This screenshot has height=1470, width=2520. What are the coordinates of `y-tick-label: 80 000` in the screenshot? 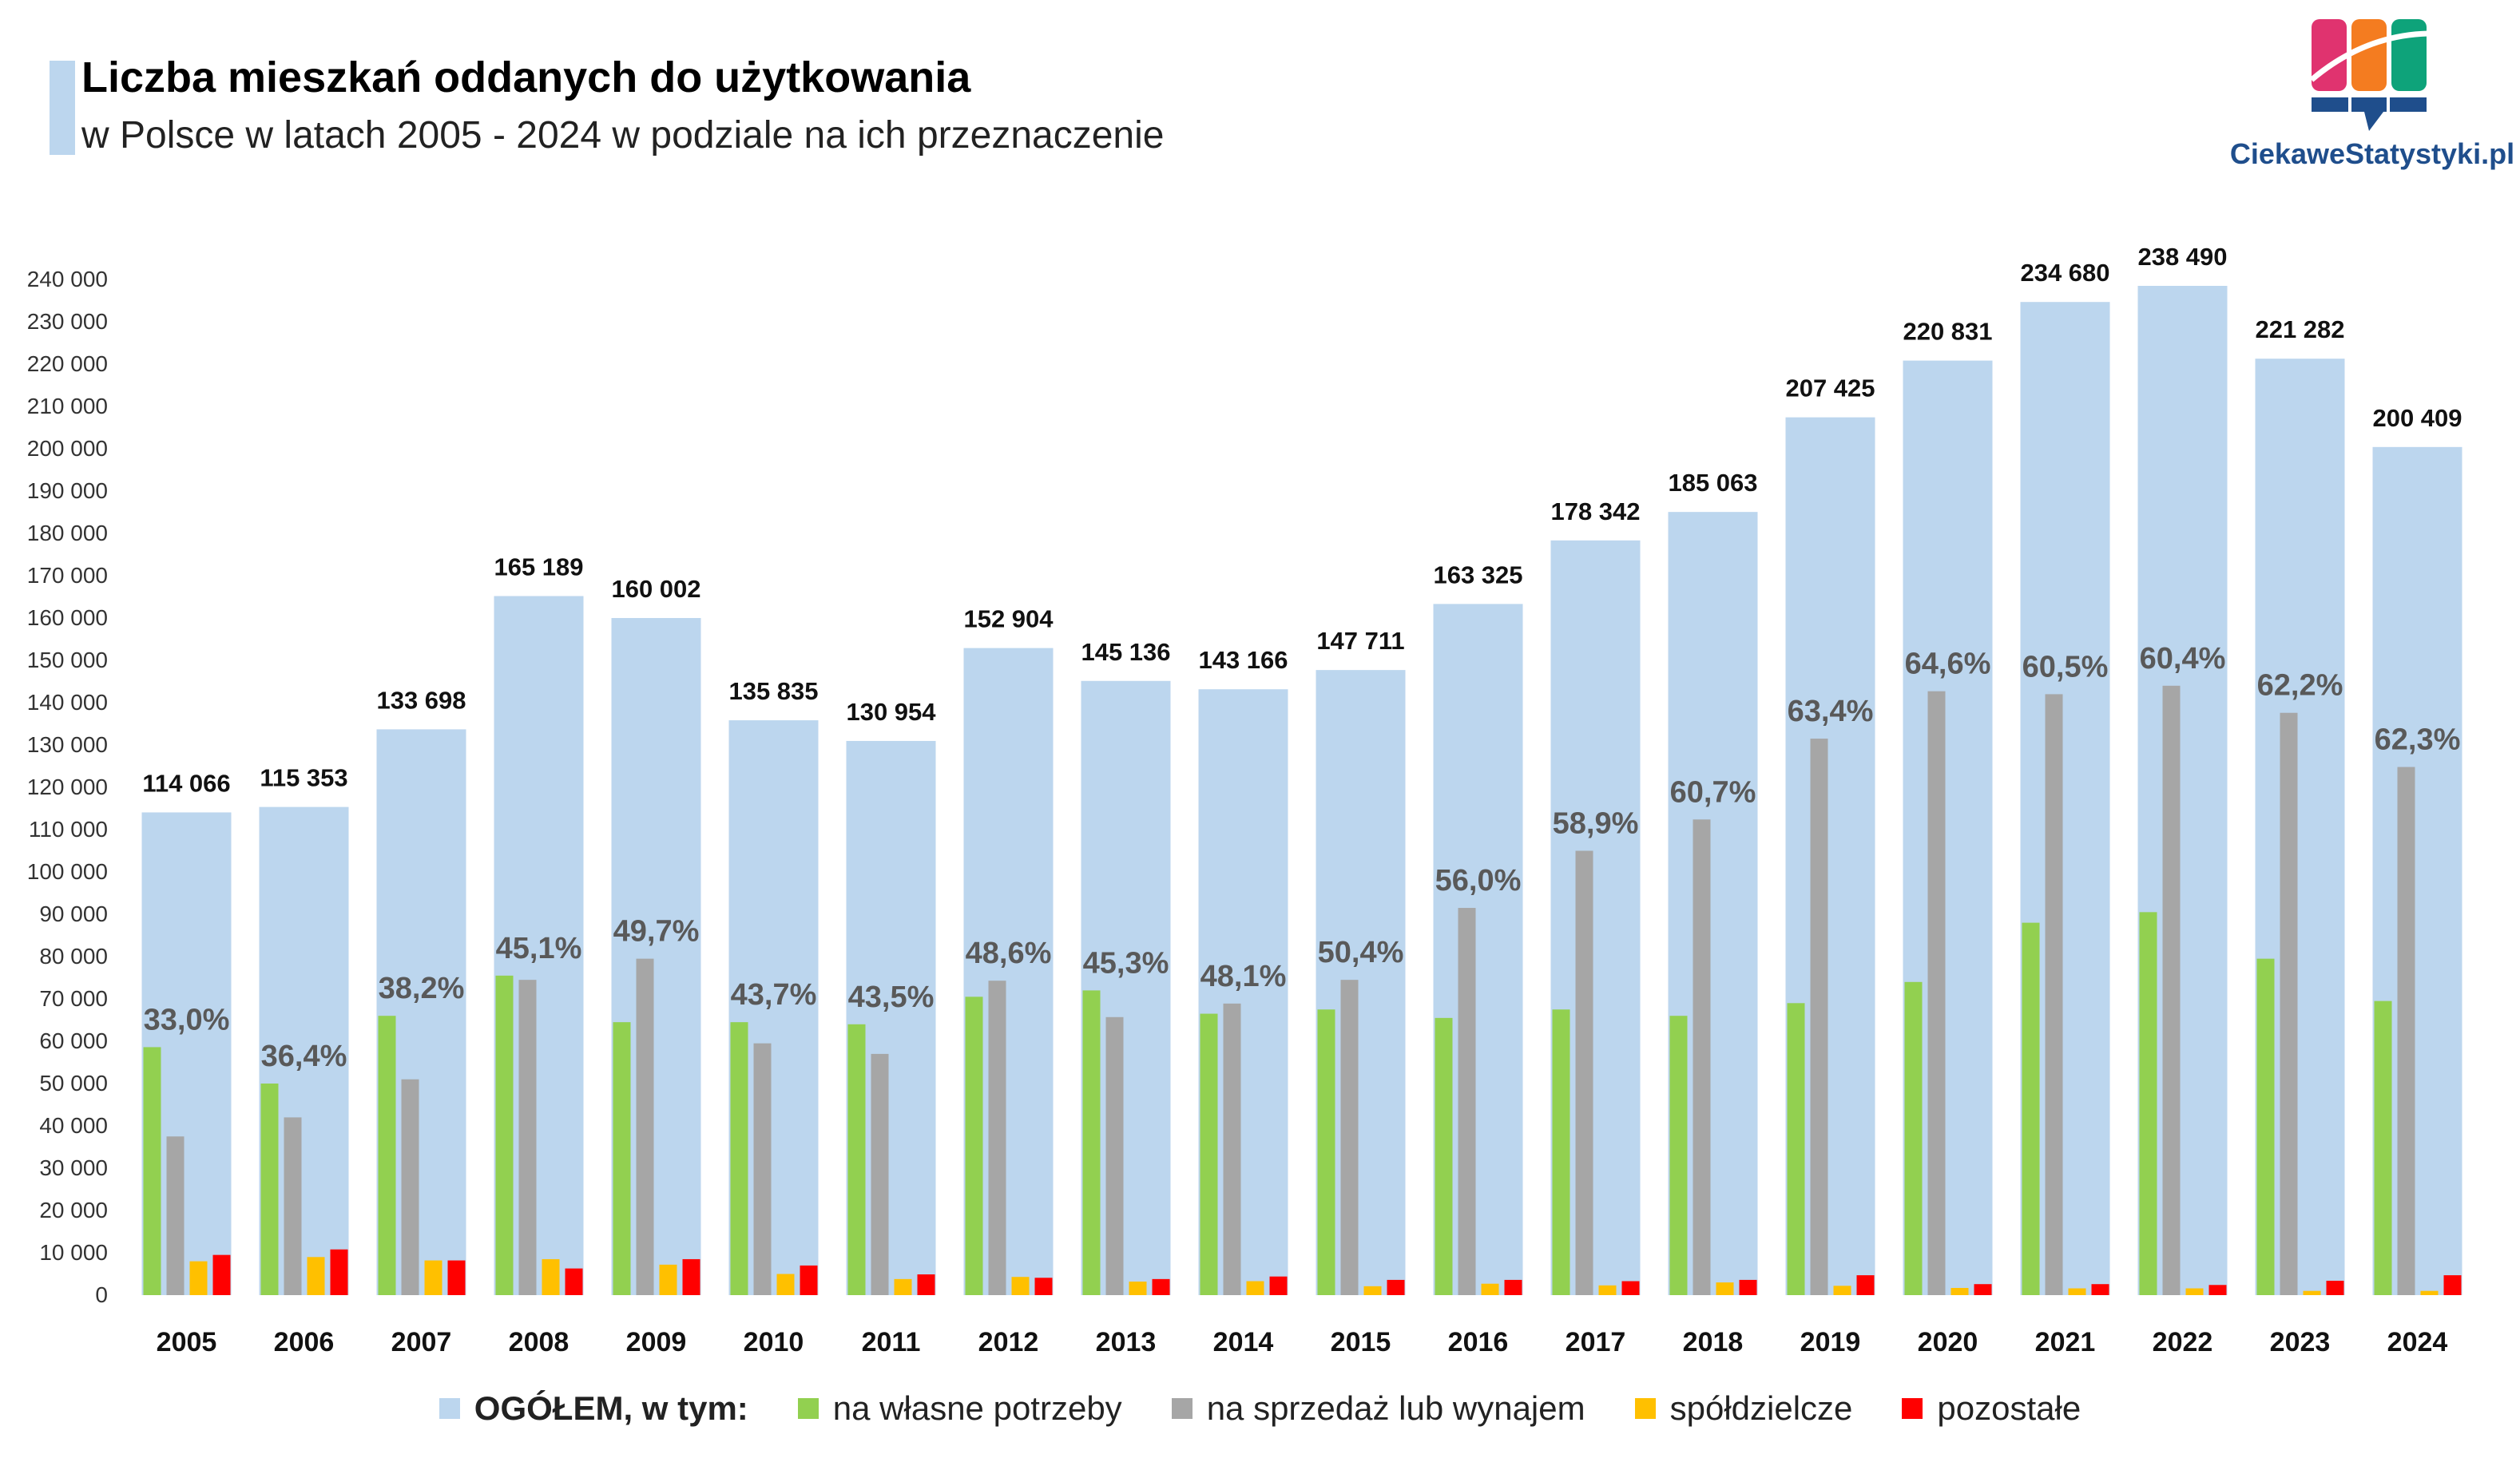 It's located at (73, 957).